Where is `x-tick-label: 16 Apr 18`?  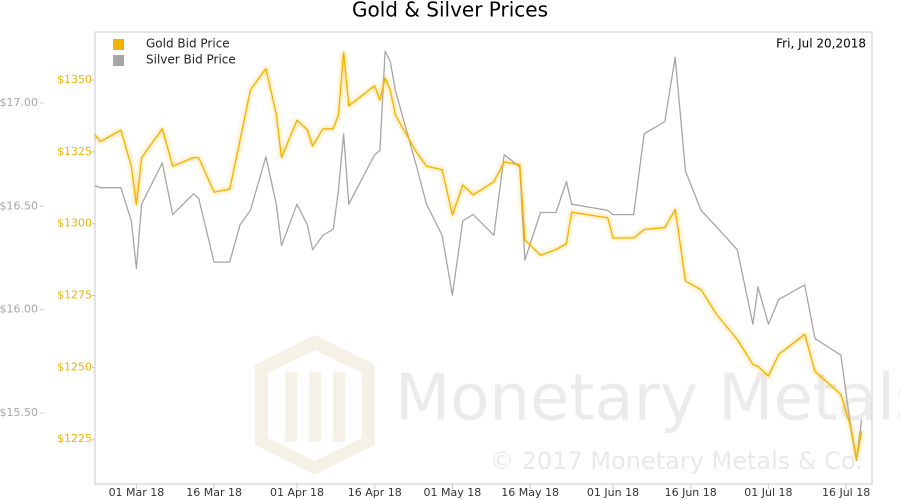
x-tick-label: 16 Apr 18 is located at coordinates (375, 492).